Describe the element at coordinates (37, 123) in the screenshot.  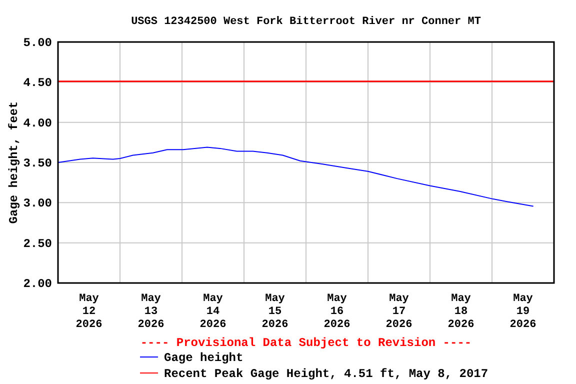
I see `y-tick-label: 4.00` at that location.